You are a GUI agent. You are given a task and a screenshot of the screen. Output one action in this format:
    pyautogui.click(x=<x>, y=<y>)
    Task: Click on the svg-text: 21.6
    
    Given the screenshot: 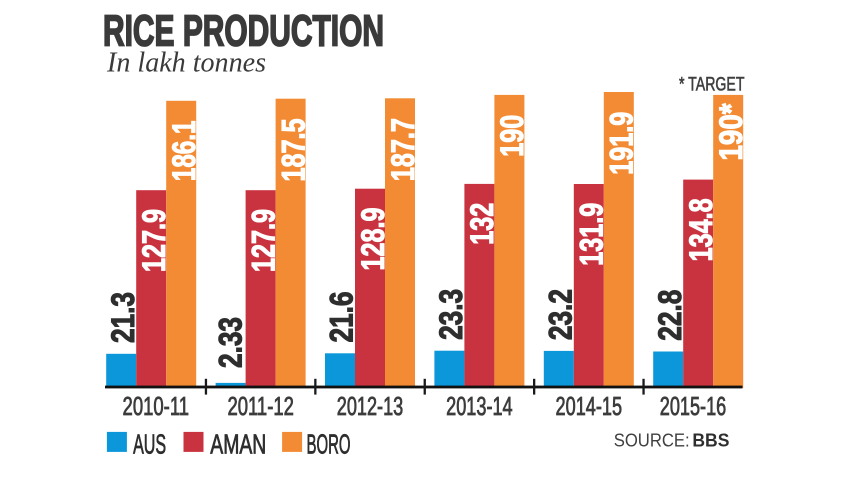 What is the action you would take?
    pyautogui.click(x=342, y=317)
    